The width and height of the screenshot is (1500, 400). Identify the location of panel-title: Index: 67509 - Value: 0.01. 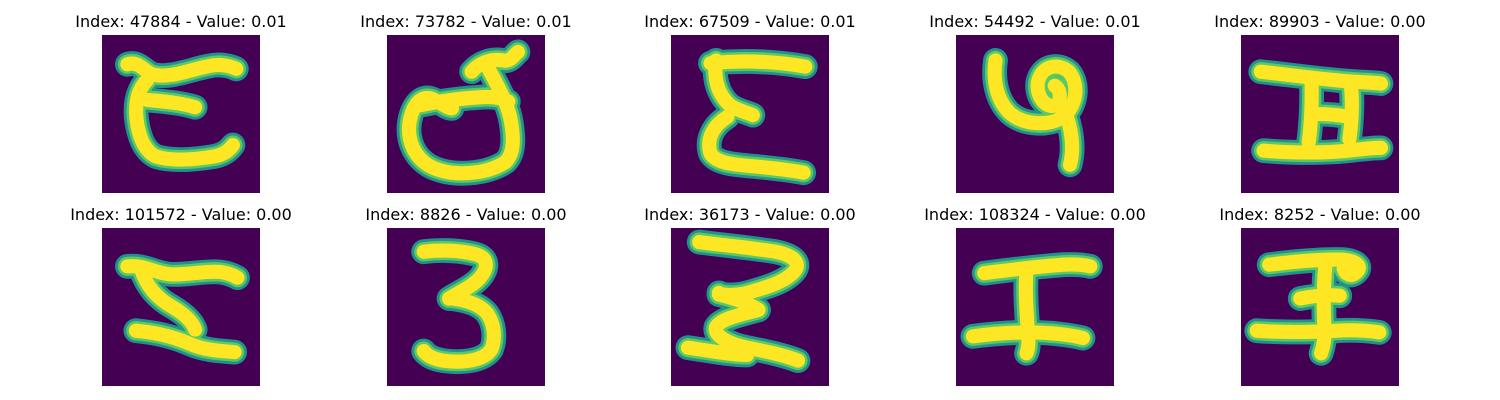
(750, 21).